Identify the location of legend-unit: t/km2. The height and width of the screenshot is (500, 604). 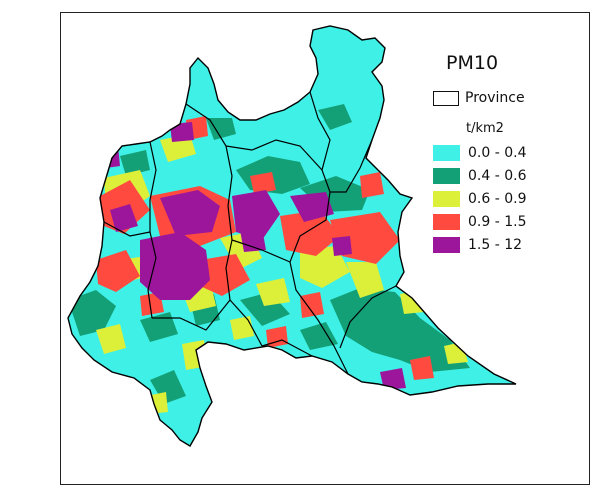
(485, 128).